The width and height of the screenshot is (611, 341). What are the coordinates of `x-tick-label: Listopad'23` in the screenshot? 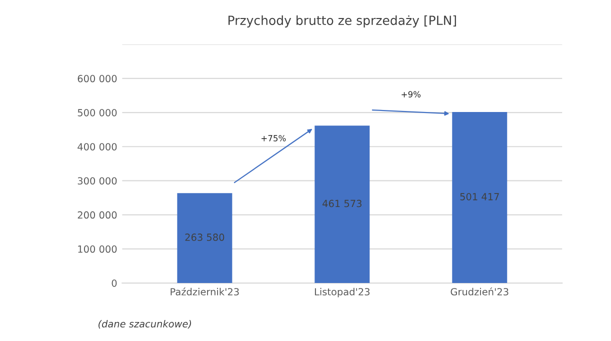 It's located at (342, 293).